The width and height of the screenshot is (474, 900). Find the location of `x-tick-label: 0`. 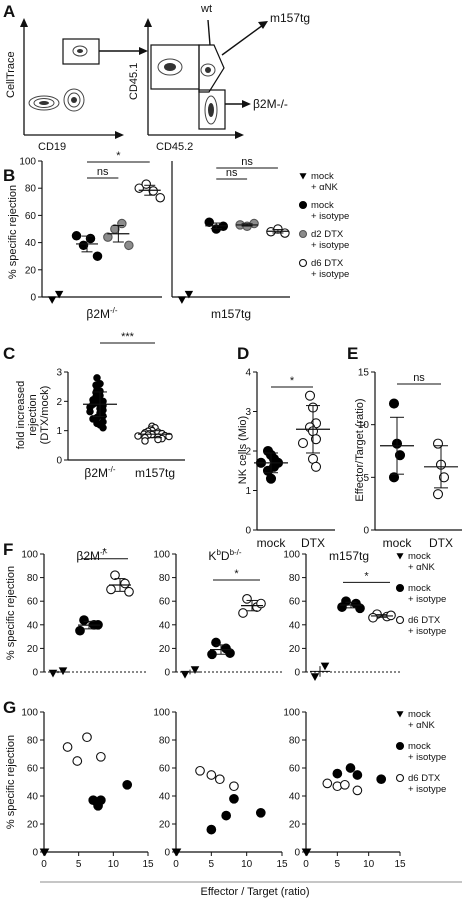

x-tick-label: 0 is located at coordinates (306, 864).